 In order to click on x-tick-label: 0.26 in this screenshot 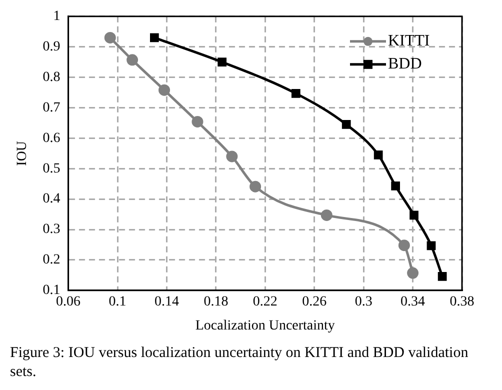, I will do `click(314, 302)`.